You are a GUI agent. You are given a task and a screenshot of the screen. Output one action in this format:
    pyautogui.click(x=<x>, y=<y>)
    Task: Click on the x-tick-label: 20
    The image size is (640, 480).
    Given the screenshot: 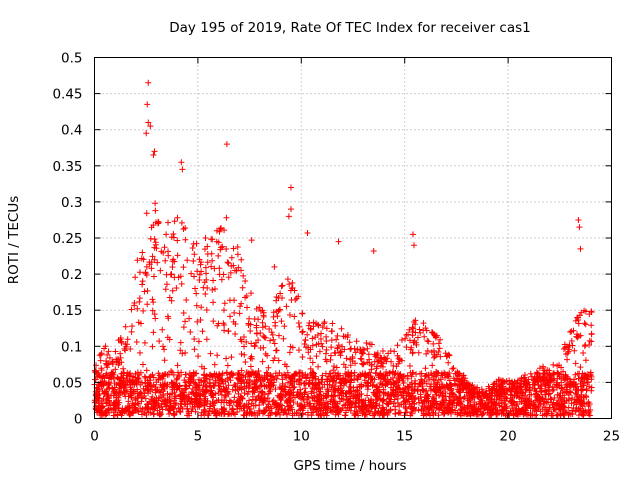 What is the action you would take?
    pyautogui.click(x=508, y=437)
    